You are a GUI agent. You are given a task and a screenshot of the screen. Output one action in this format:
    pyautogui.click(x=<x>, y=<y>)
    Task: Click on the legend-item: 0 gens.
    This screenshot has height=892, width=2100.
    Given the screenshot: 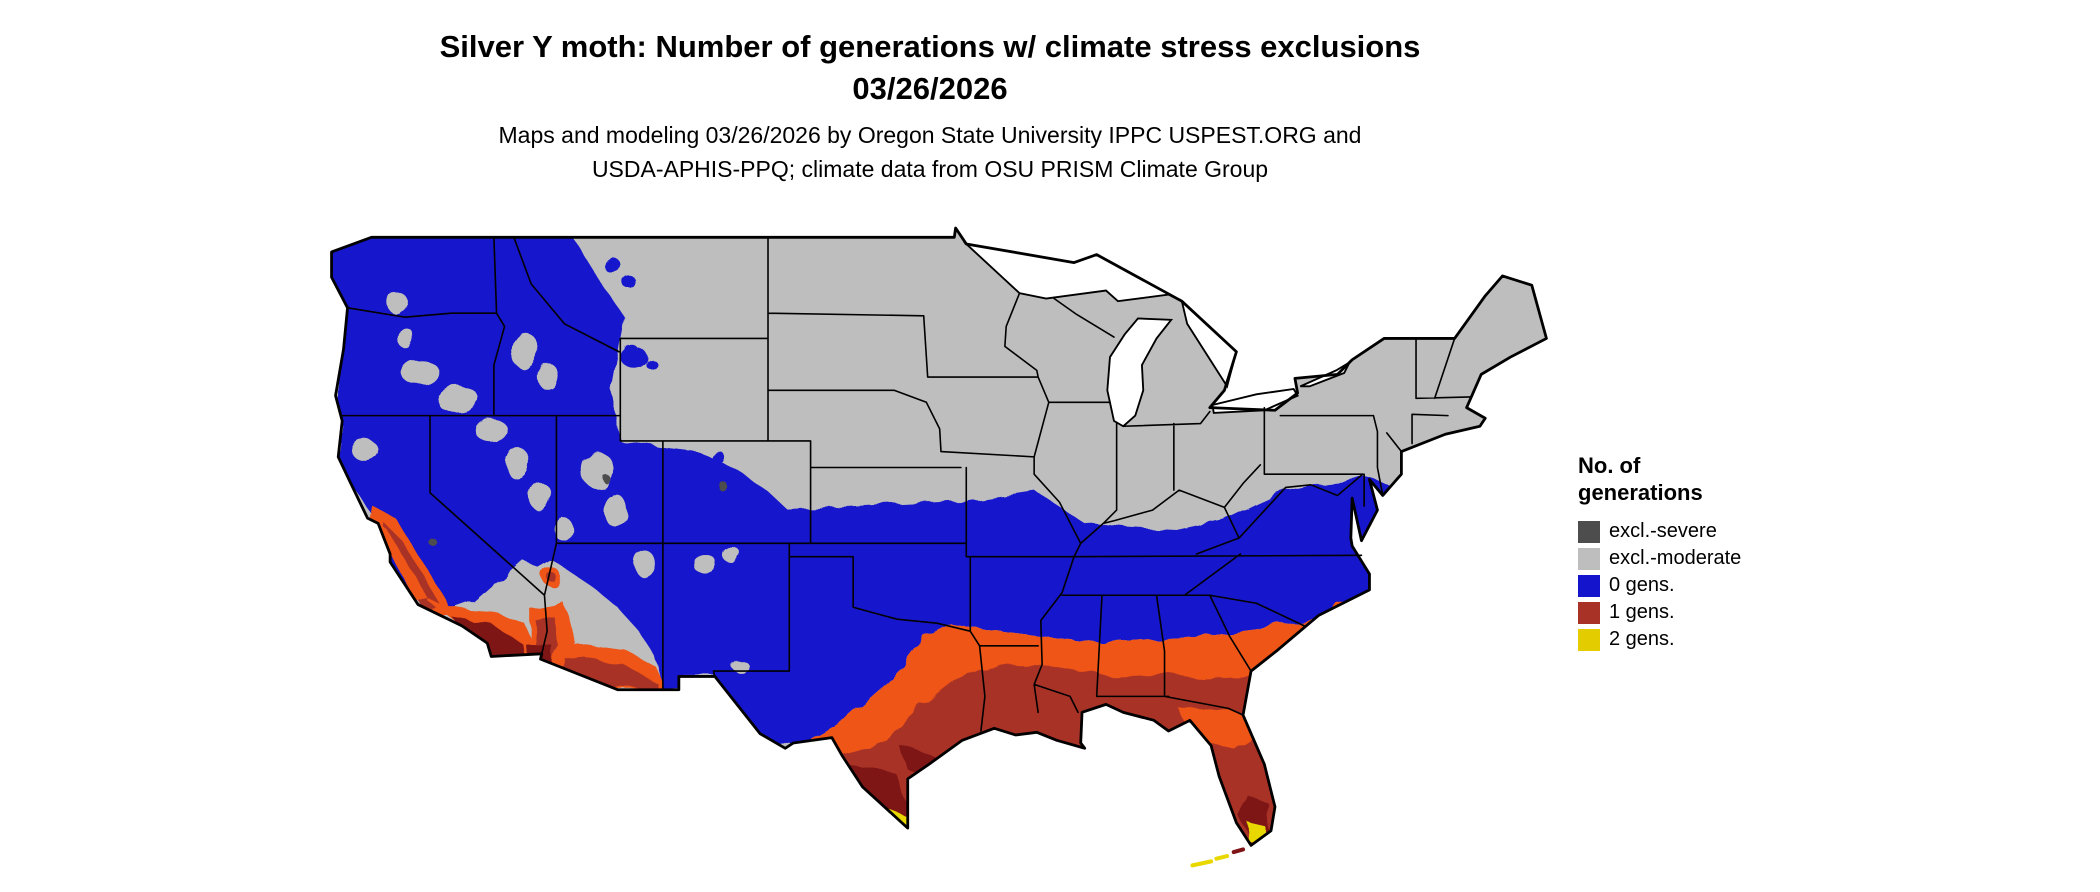 What is the action you would take?
    pyautogui.click(x=1698, y=585)
    